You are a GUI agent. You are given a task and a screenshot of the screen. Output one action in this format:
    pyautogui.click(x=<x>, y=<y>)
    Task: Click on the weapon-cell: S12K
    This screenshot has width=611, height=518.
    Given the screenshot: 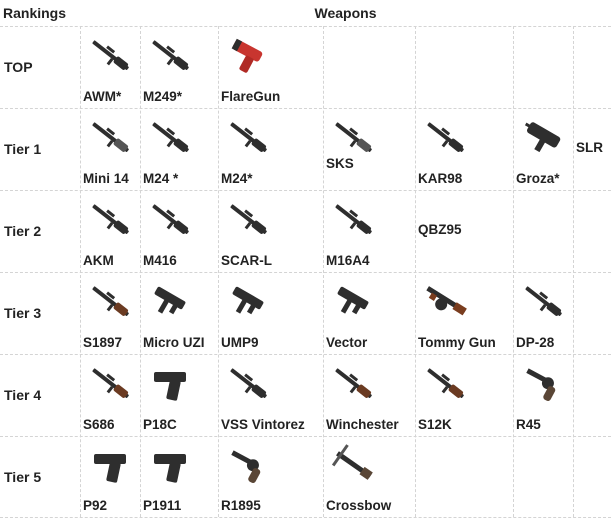 What is the action you would take?
    pyautogui.click(x=464, y=395)
    